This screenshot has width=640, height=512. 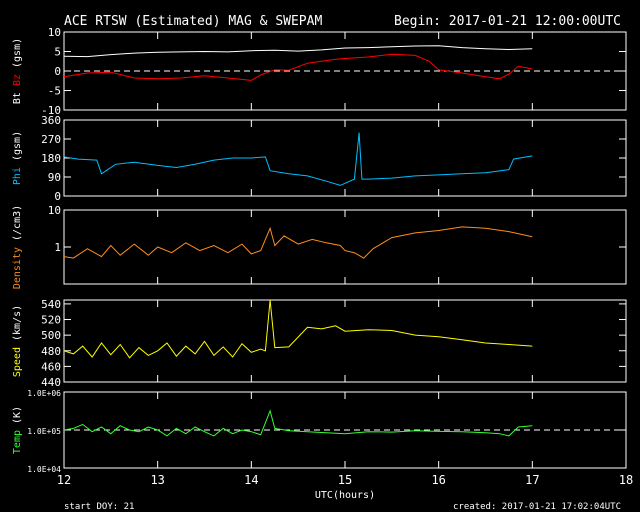 What do you see at coordinates (17, 226) in the screenshot?
I see `y-axis-label-part: (/cm3)` at bounding box center [17, 226].